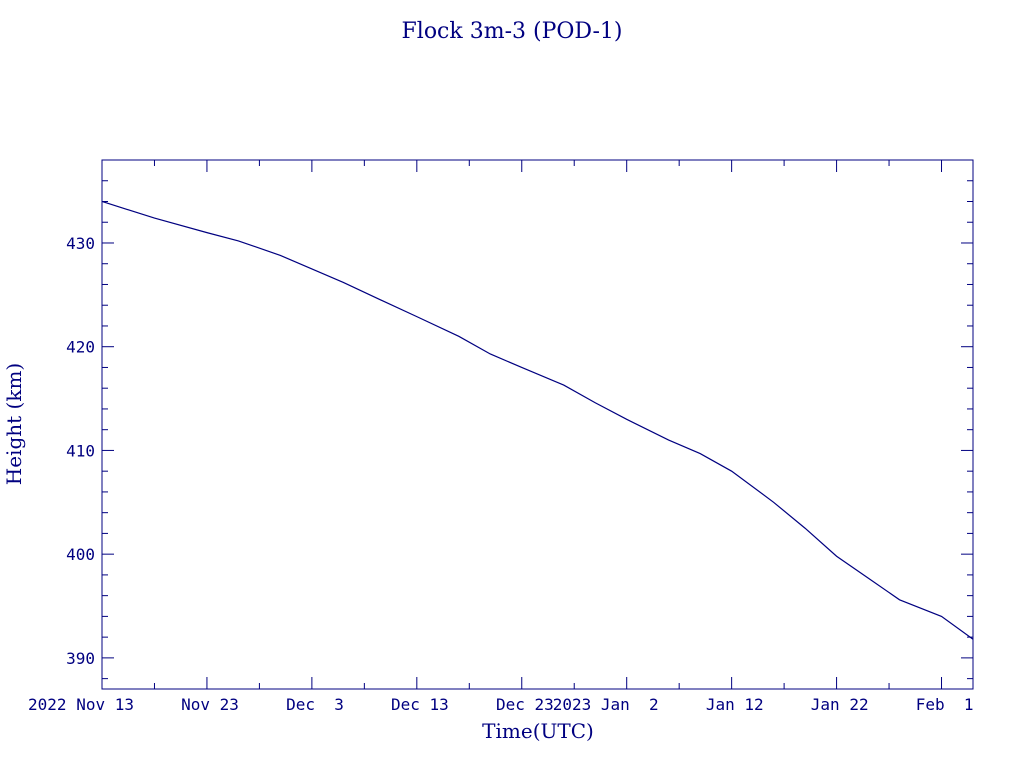 This screenshot has width=1024, height=768. Describe the element at coordinates (80, 243) in the screenshot. I see `y-tick-label: 430` at that location.